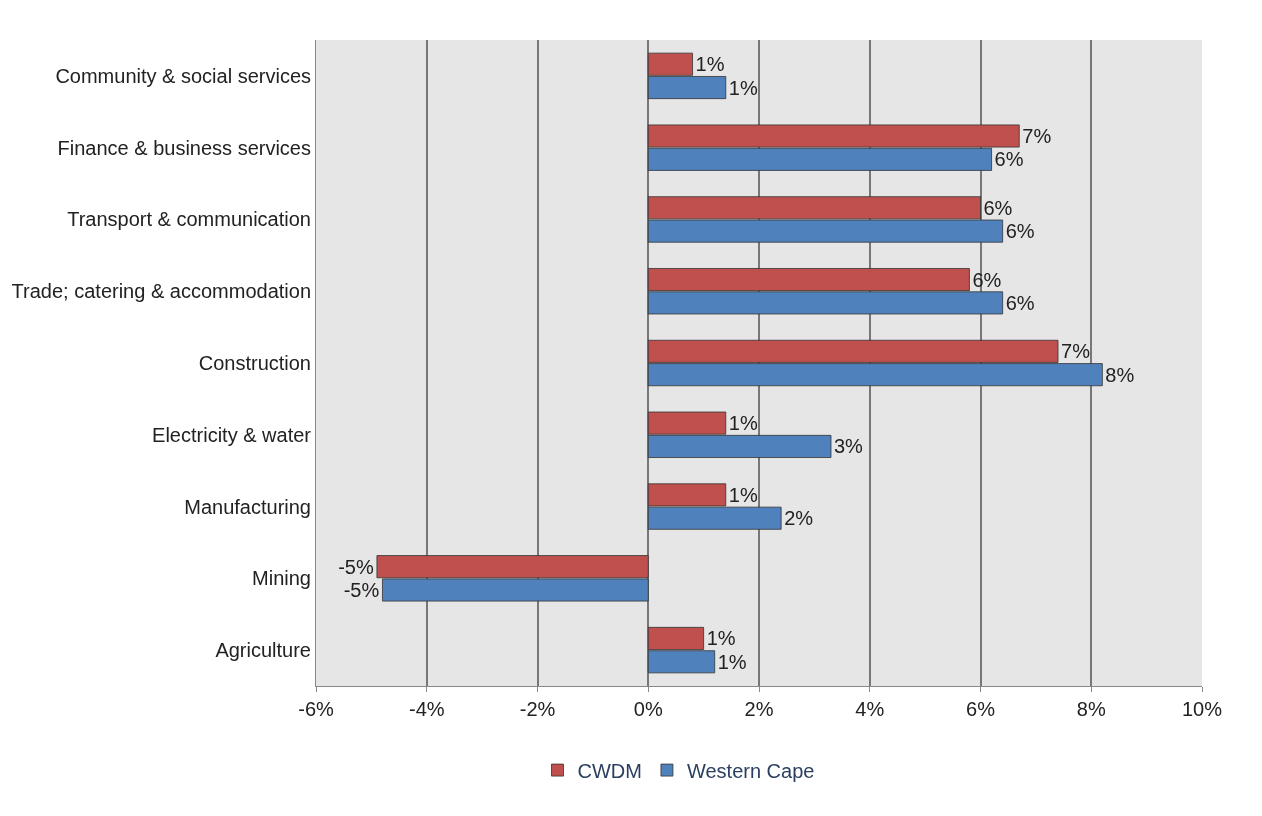  Describe the element at coordinates (189, 219) in the screenshot. I see `y-tick-label: Transport & communication` at that location.